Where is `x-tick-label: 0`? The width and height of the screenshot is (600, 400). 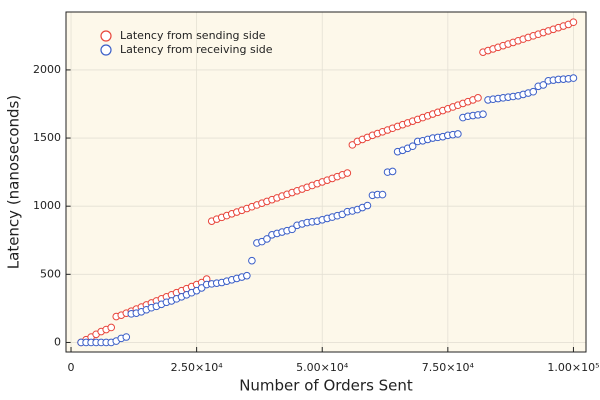
x-tick-label: 0 is located at coordinates (71, 367).